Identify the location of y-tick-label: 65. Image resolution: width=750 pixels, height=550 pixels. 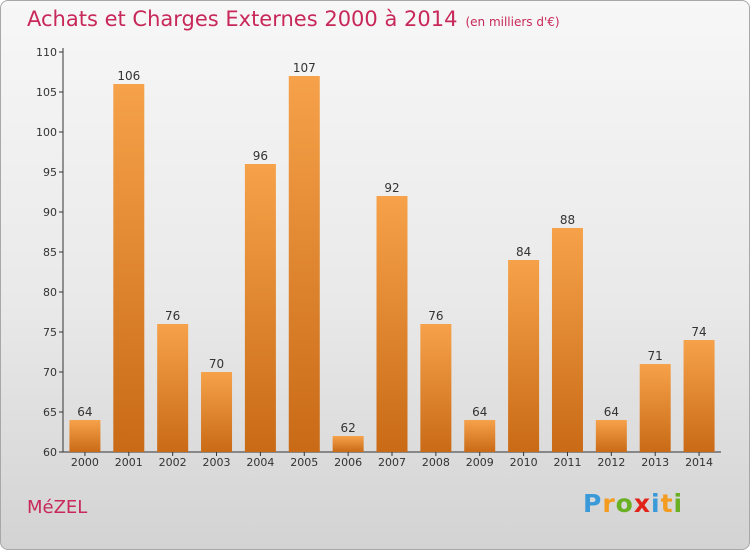
(50, 412).